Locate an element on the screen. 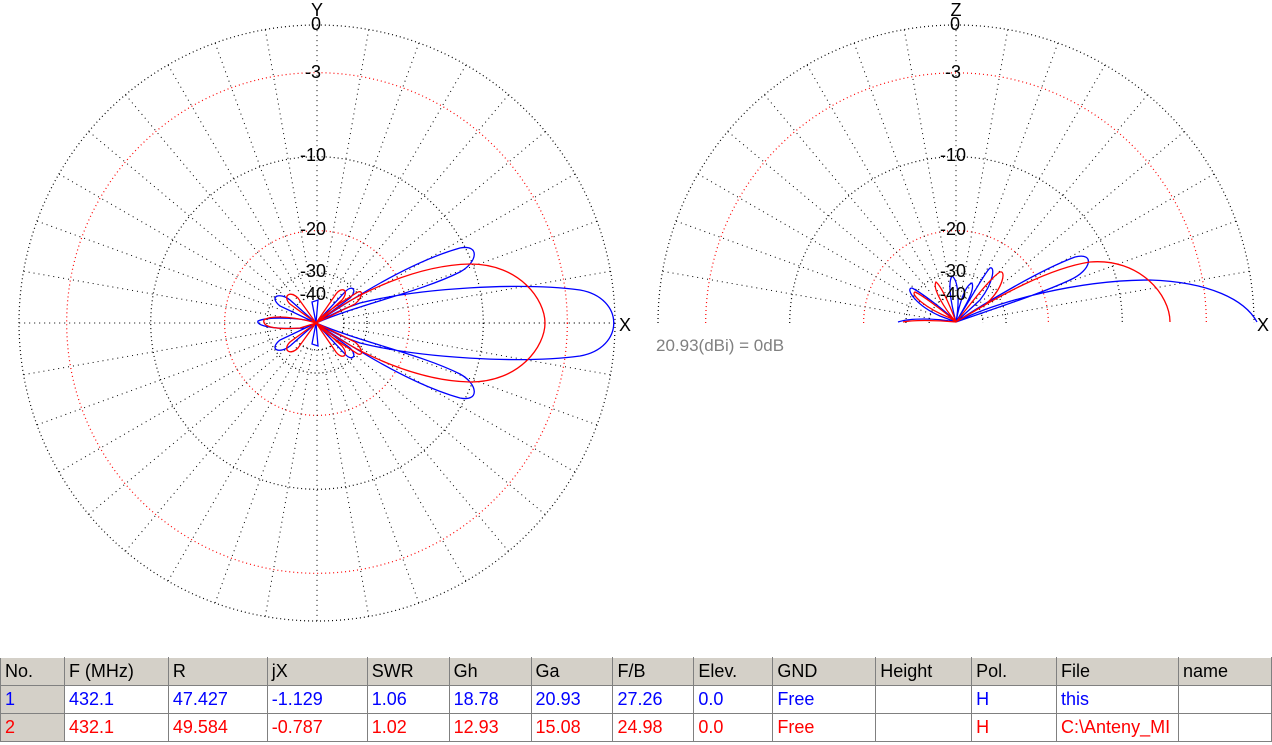  name-cell is located at coordinates (1225, 727).